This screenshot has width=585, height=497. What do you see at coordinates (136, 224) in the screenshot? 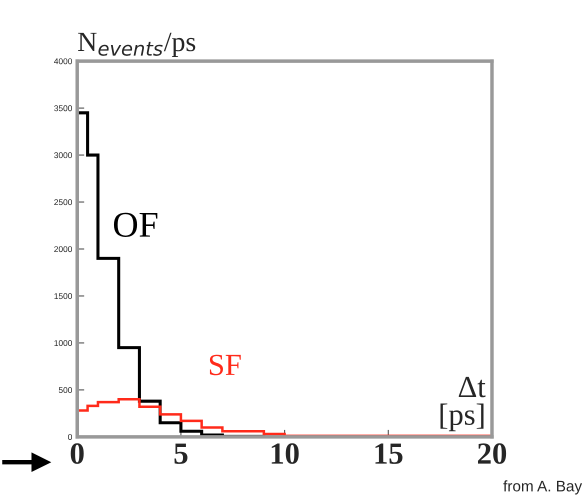
I see `series-label: OF` at bounding box center [136, 224].